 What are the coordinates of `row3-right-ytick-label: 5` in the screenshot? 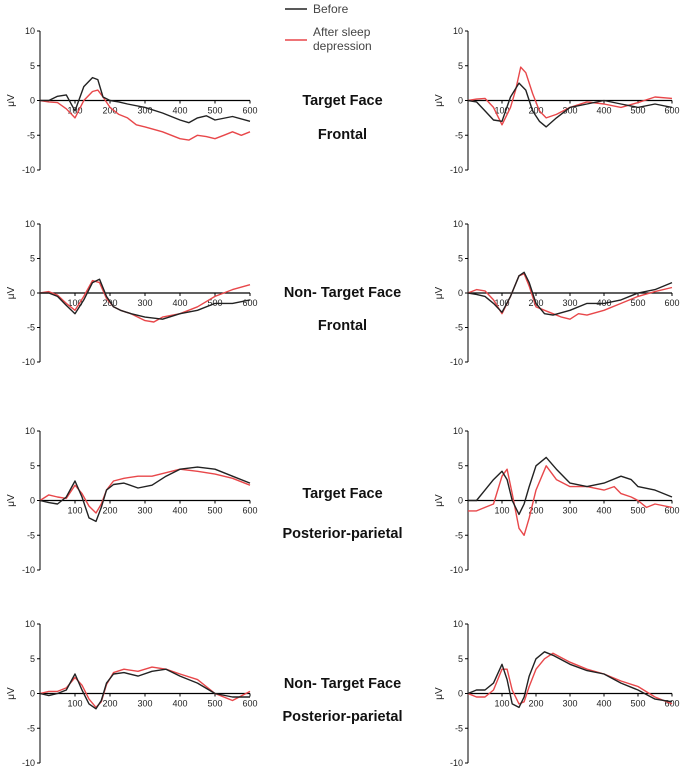 It's located at (460, 466).